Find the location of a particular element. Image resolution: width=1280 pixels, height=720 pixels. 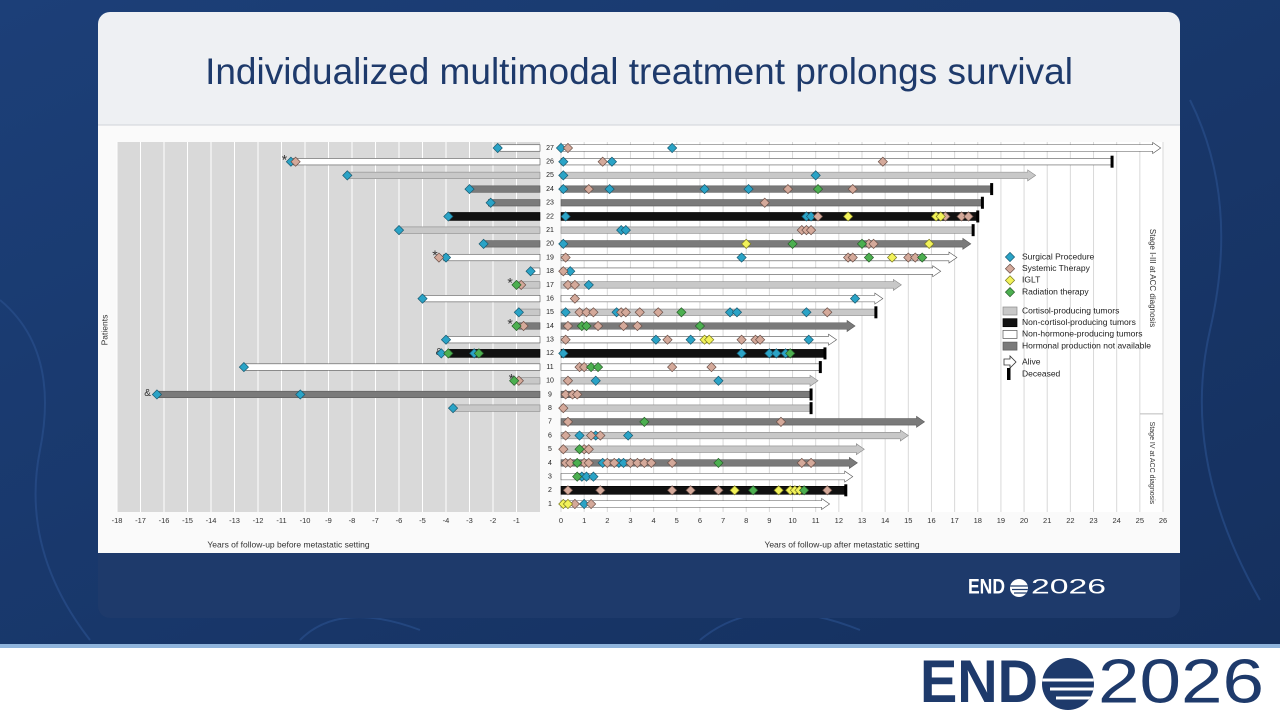

patient-label: 23 is located at coordinates (550, 203).